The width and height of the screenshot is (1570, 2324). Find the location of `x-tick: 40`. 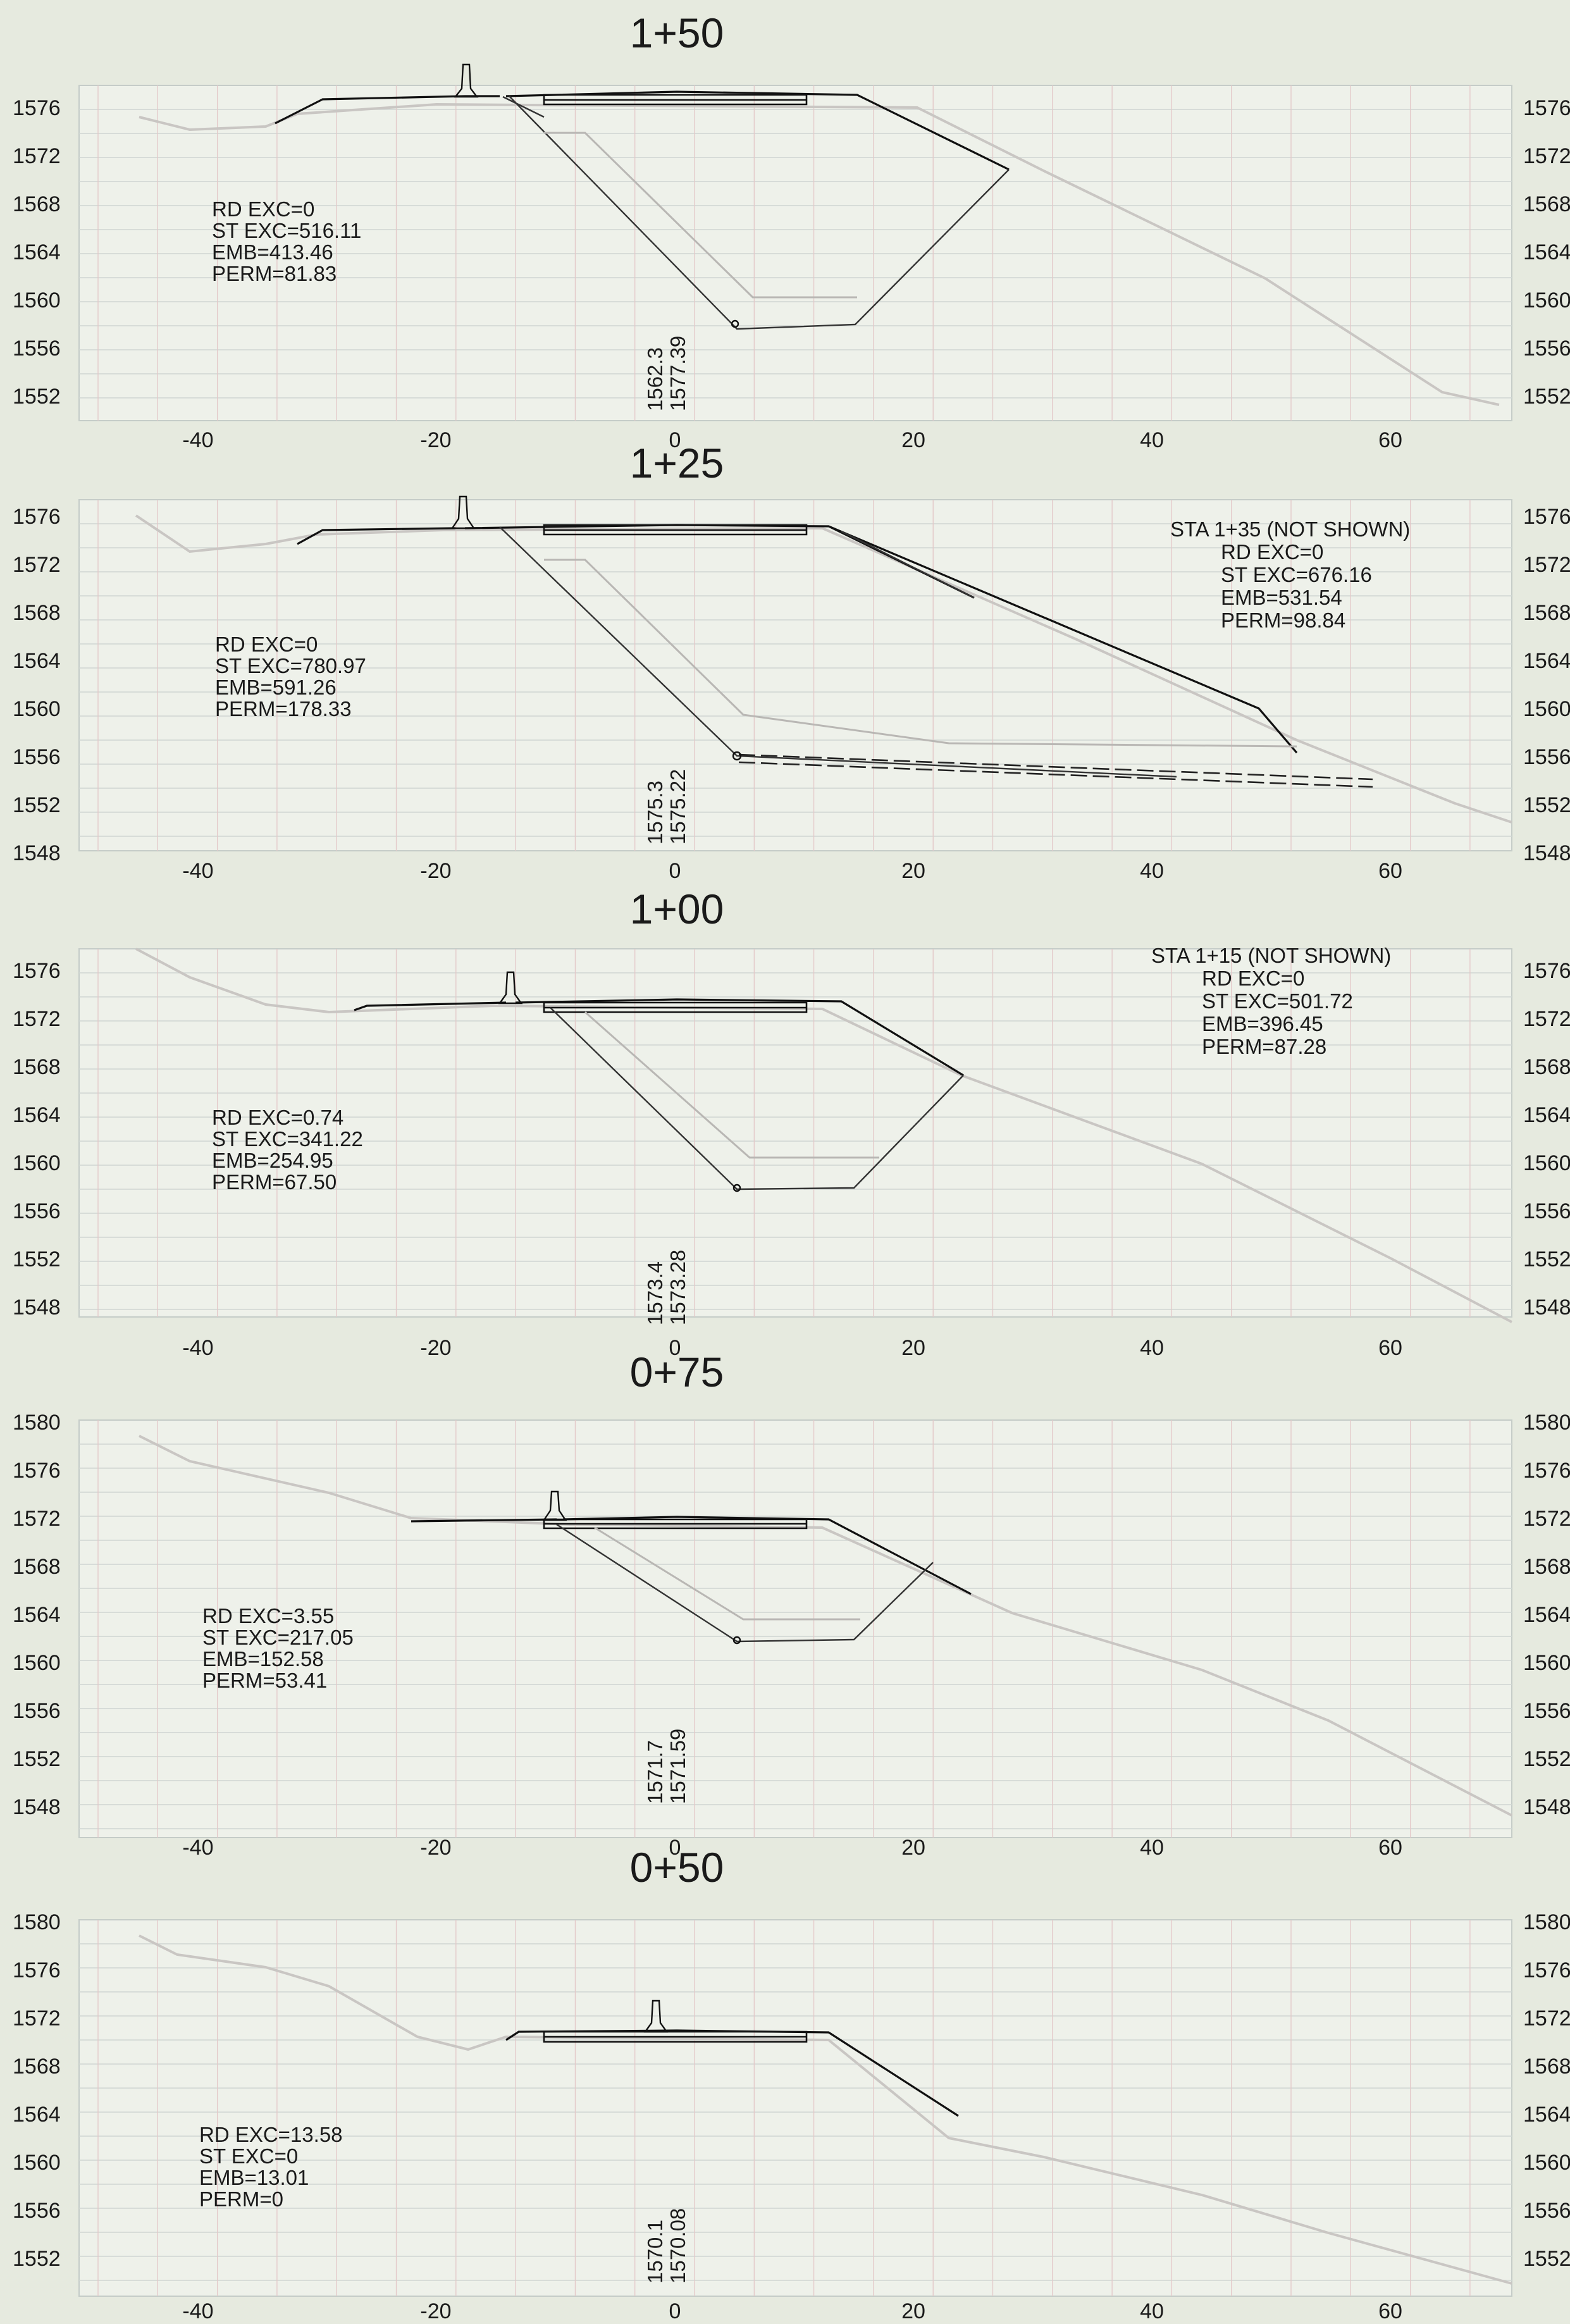

x-tick: 40 is located at coordinates (1152, 440).